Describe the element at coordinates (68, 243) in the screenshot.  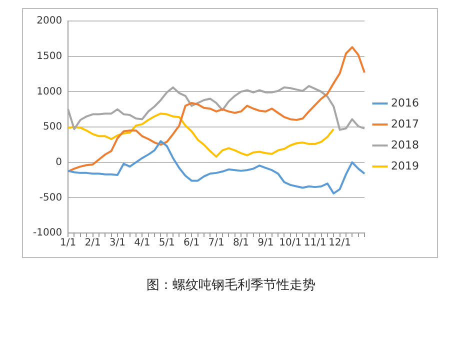
I see `x-tick-label: 1/1` at that location.